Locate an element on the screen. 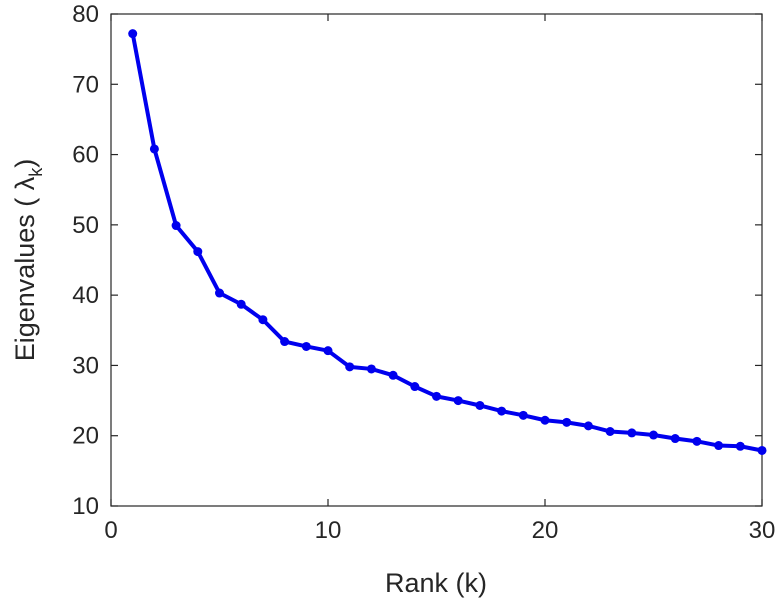  y-axis-title-subscript: k is located at coordinates (36, 172).